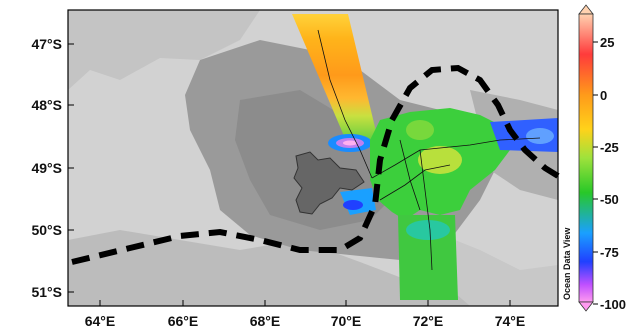  I want to click on latitude-axis: 47°S 48°S 49°S 50°S 51°S, so click(52, 168).